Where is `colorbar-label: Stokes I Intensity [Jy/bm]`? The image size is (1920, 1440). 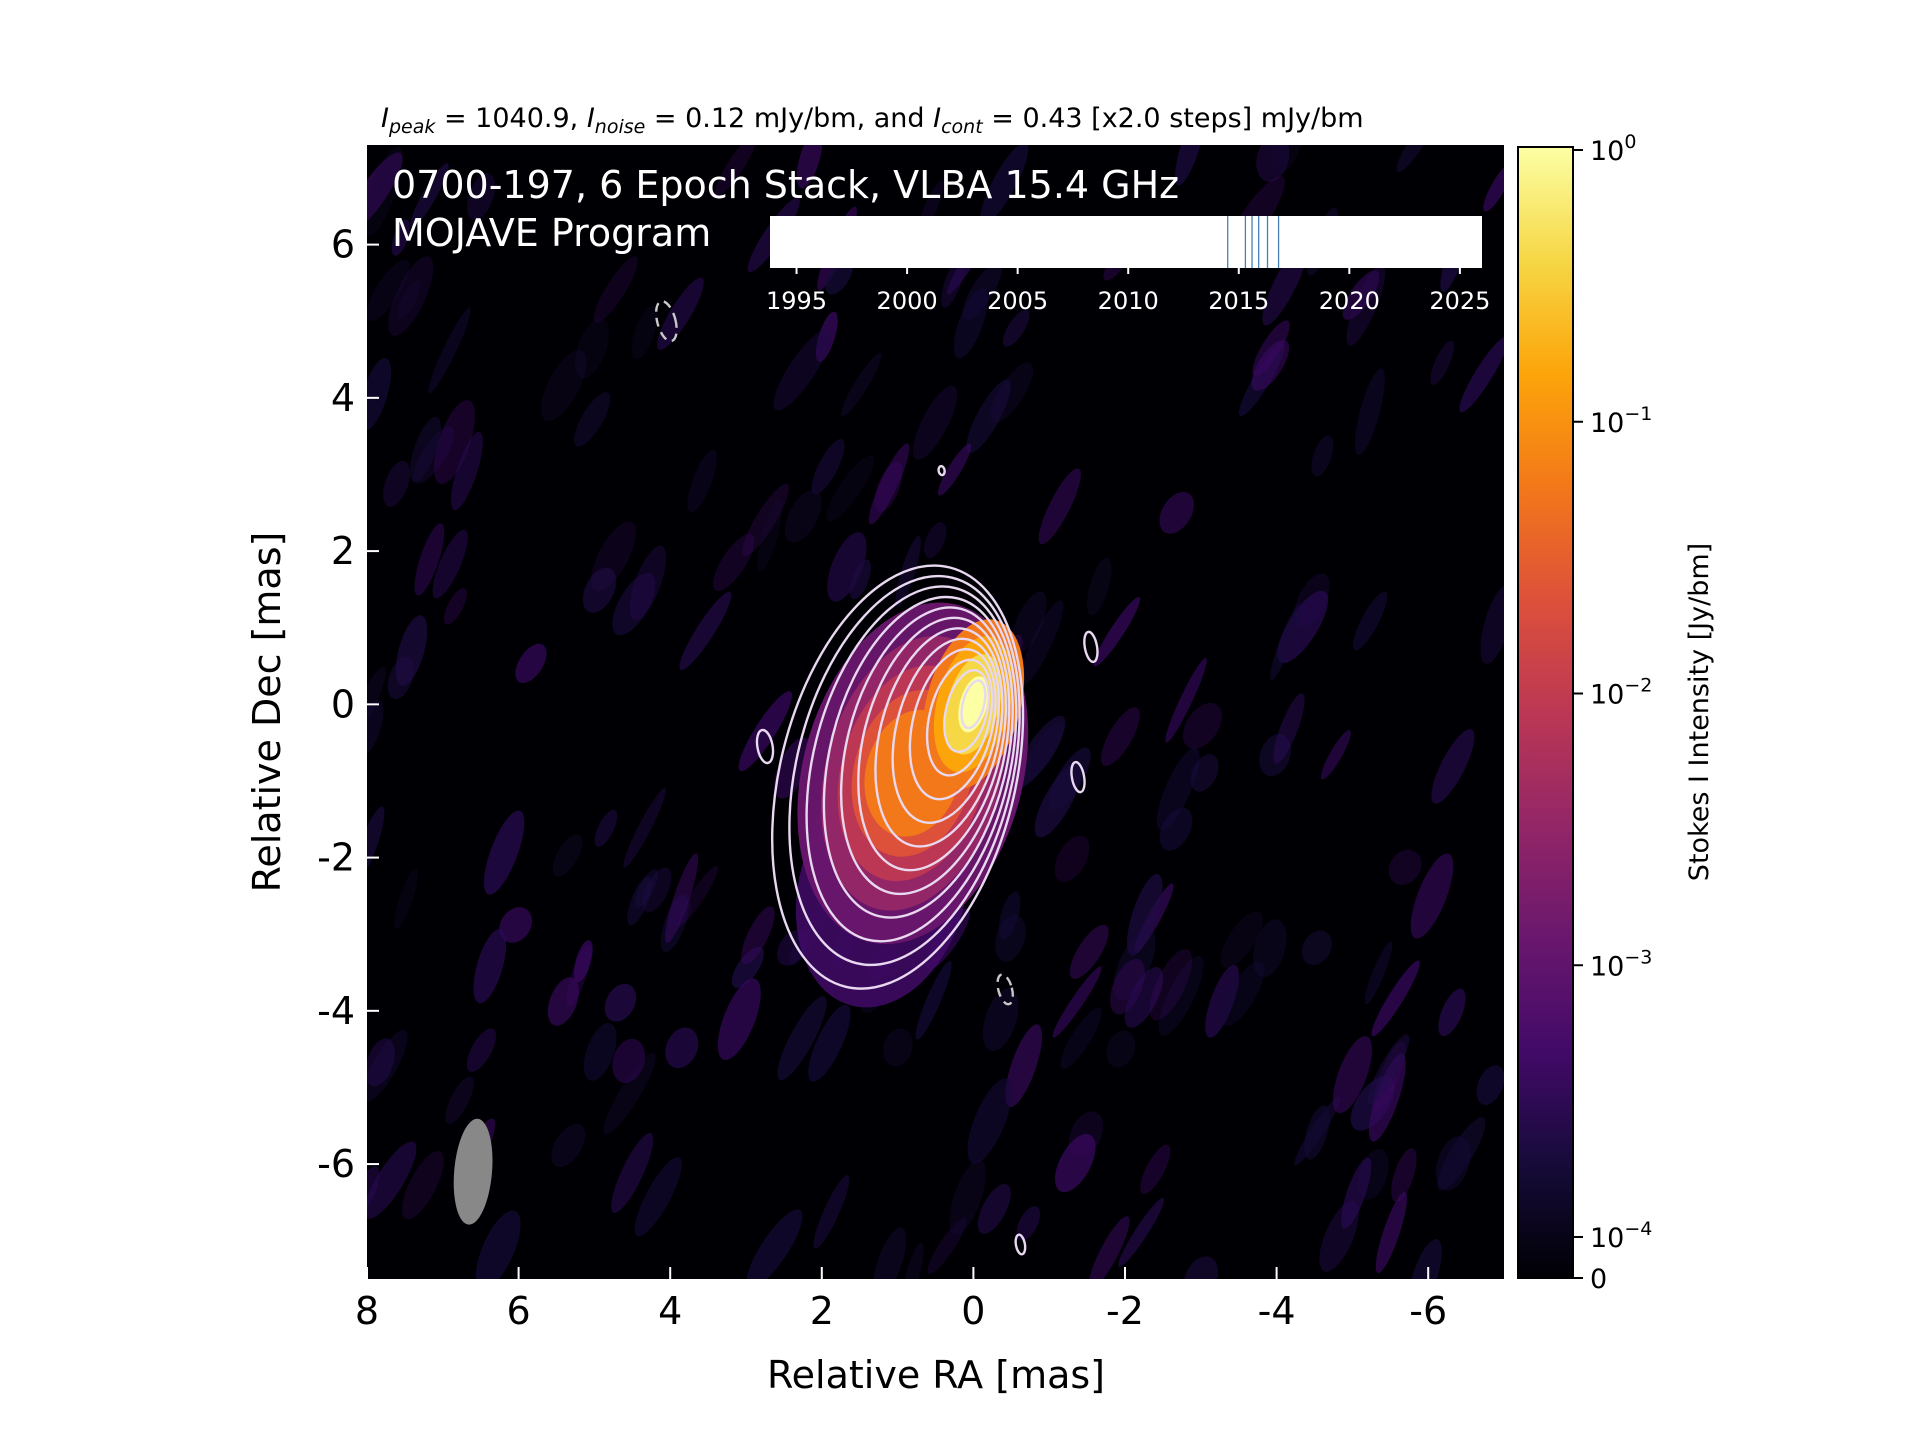
colorbar-label: Stokes I Intensity [Jy/bm] is located at coordinates (1699, 712).